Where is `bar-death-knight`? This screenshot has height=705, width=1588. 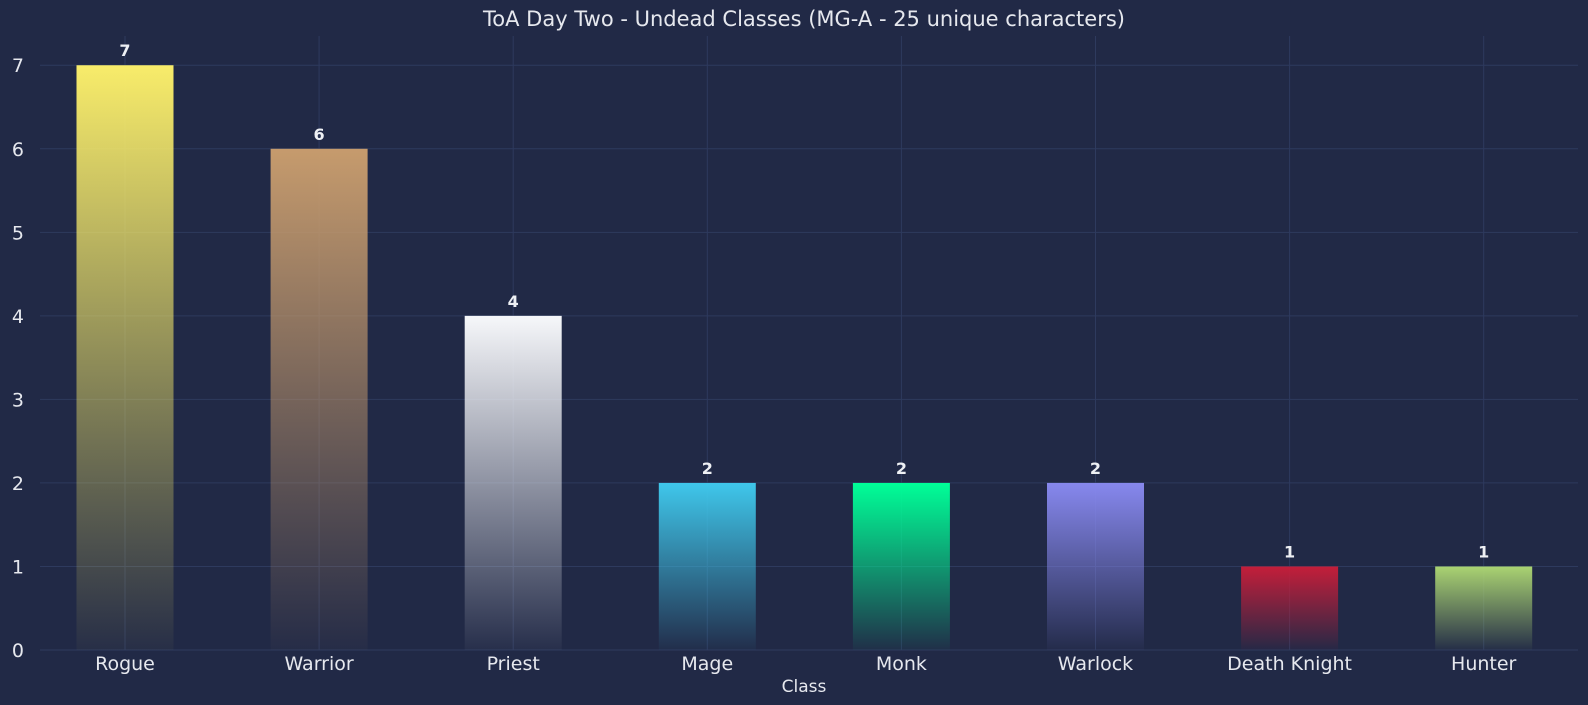 bar-death-knight is located at coordinates (1290, 608).